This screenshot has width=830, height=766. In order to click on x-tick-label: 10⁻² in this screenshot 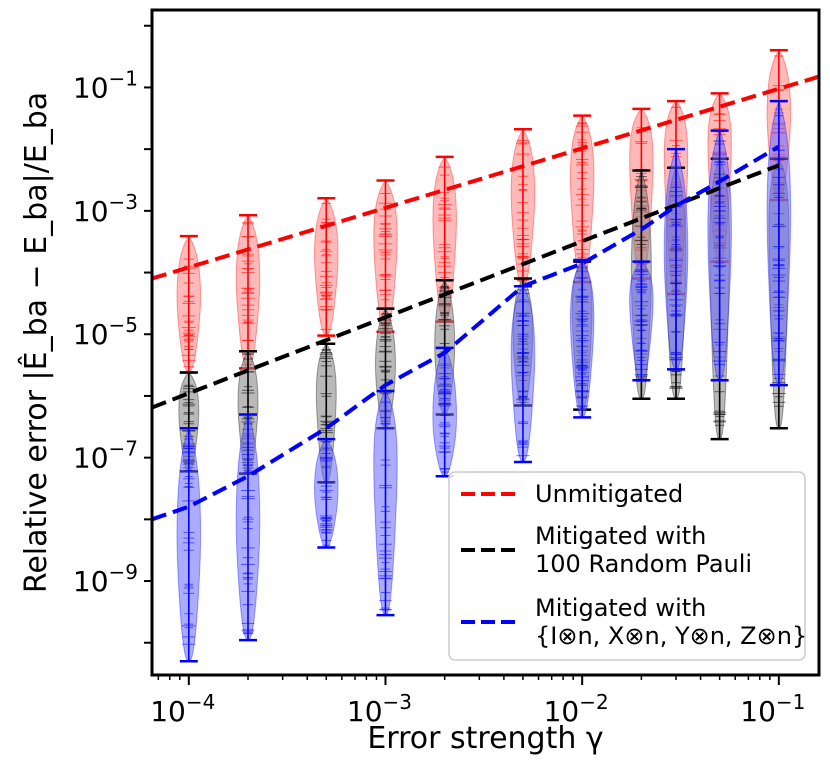, I will do `click(576, 709)`.